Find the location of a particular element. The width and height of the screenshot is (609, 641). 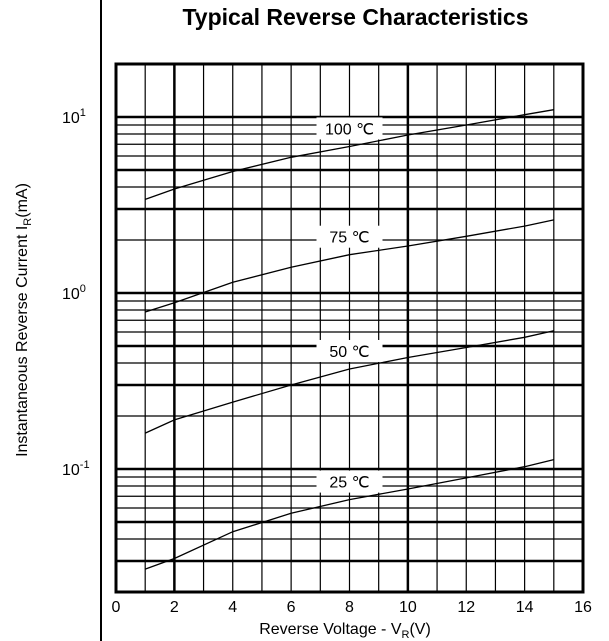

series-label: 75 ℃ is located at coordinates (349, 238).